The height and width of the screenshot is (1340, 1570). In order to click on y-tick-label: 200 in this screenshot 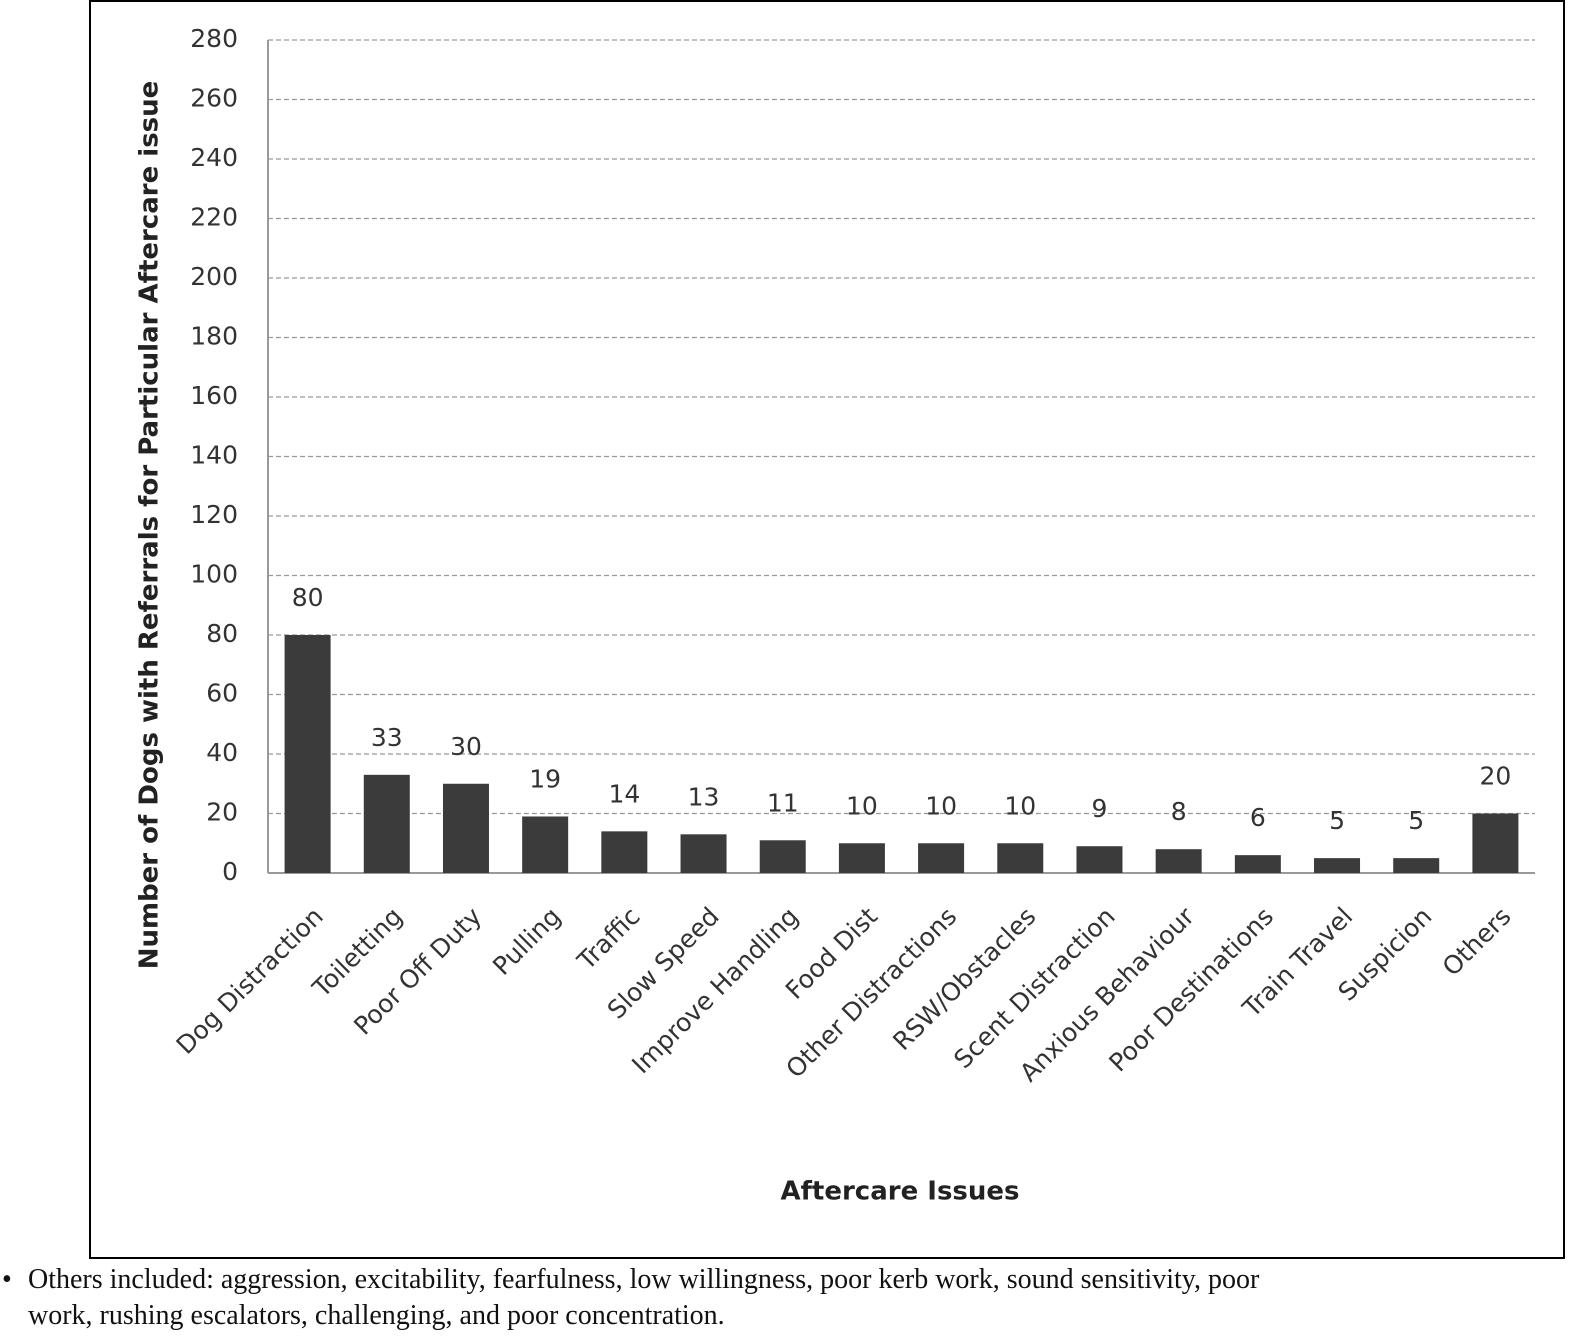, I will do `click(214, 276)`.